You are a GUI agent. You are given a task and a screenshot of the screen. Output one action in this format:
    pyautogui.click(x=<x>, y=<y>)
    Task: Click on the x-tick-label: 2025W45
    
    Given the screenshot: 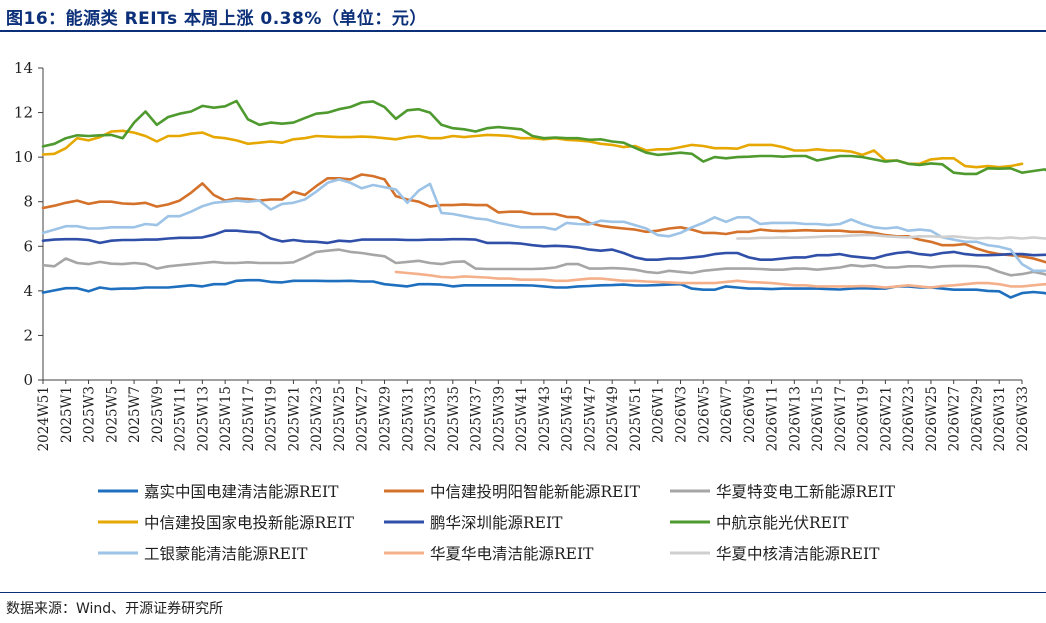 What is the action you would take?
    pyautogui.click(x=568, y=418)
    